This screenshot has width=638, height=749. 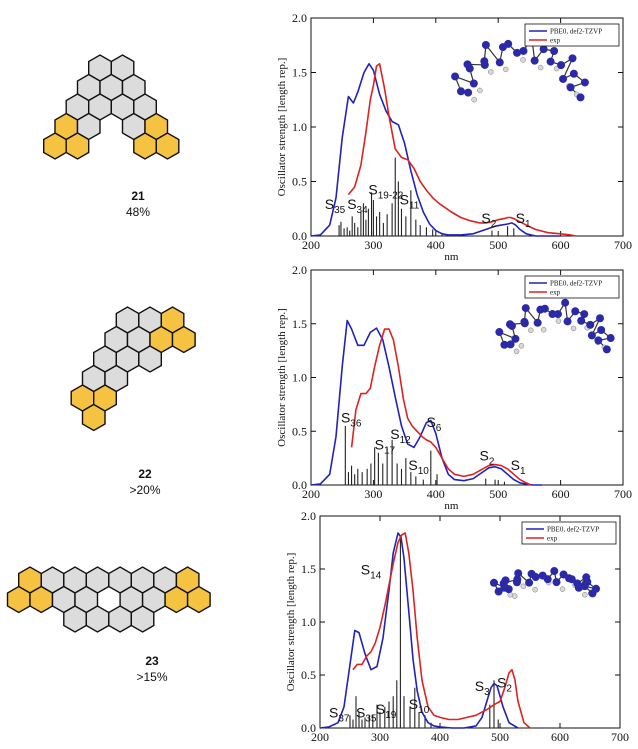 I want to click on plot-frame, so click(x=470, y=622).